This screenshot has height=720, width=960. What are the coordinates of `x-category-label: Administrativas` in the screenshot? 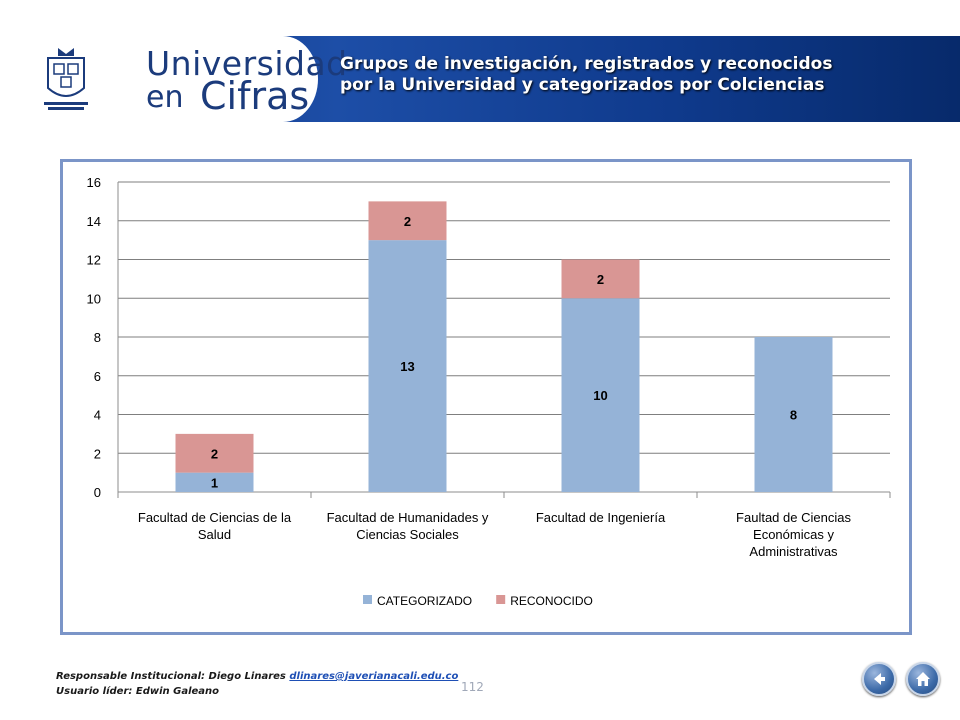 It's located at (793, 551).